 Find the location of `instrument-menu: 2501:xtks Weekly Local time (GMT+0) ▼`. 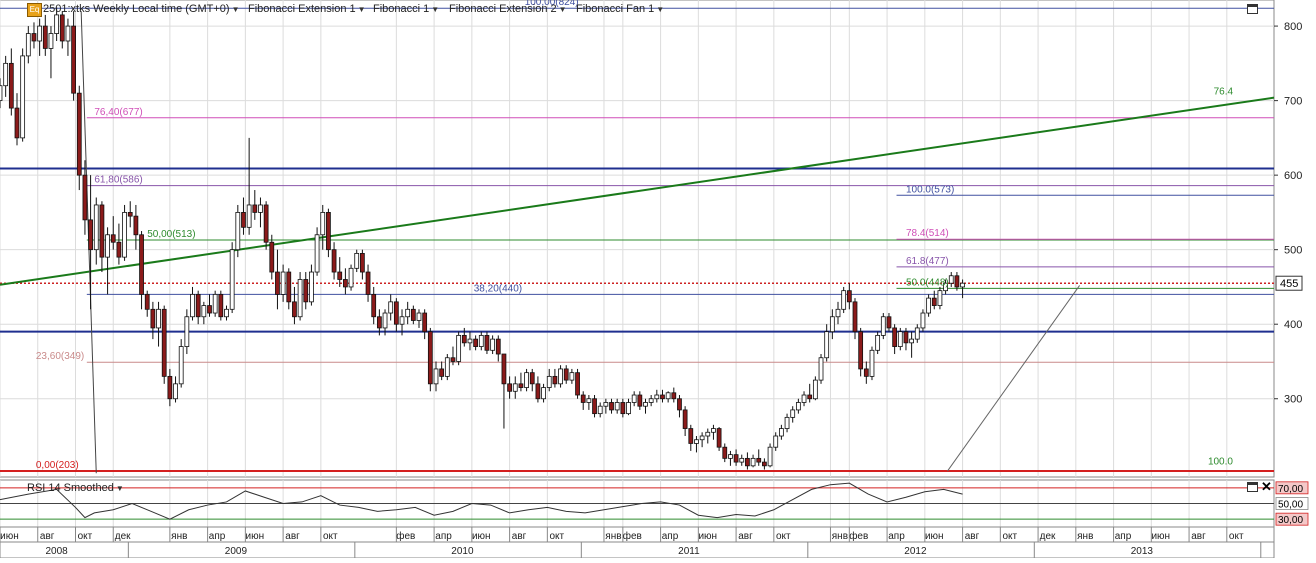

instrument-menu: 2501:xtks Weekly Local time (GMT+0) ▼ is located at coordinates (141, 9).